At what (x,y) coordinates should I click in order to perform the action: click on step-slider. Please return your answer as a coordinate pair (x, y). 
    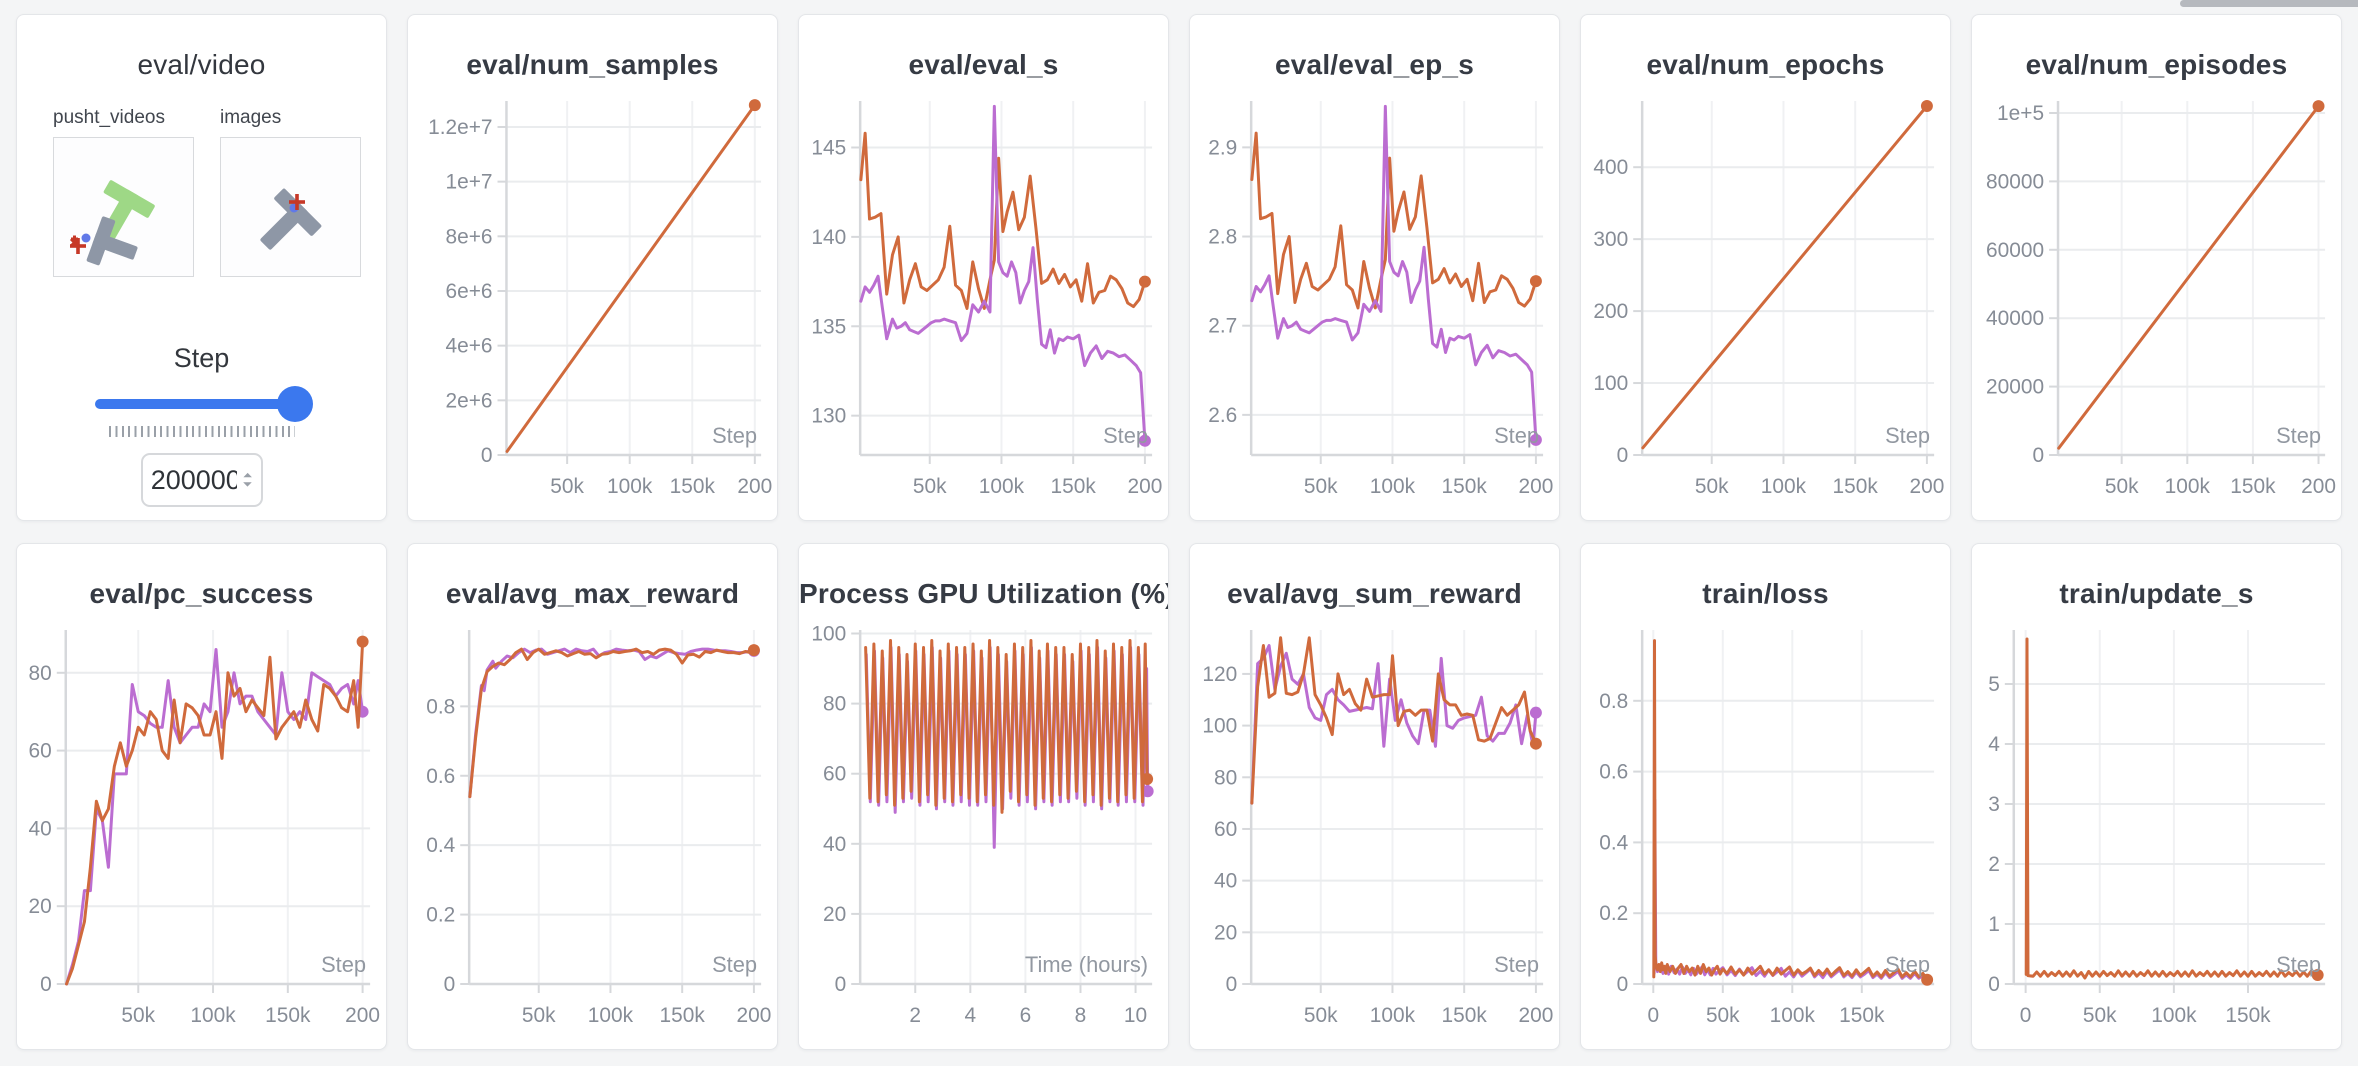
    Looking at the image, I should click on (203, 404).